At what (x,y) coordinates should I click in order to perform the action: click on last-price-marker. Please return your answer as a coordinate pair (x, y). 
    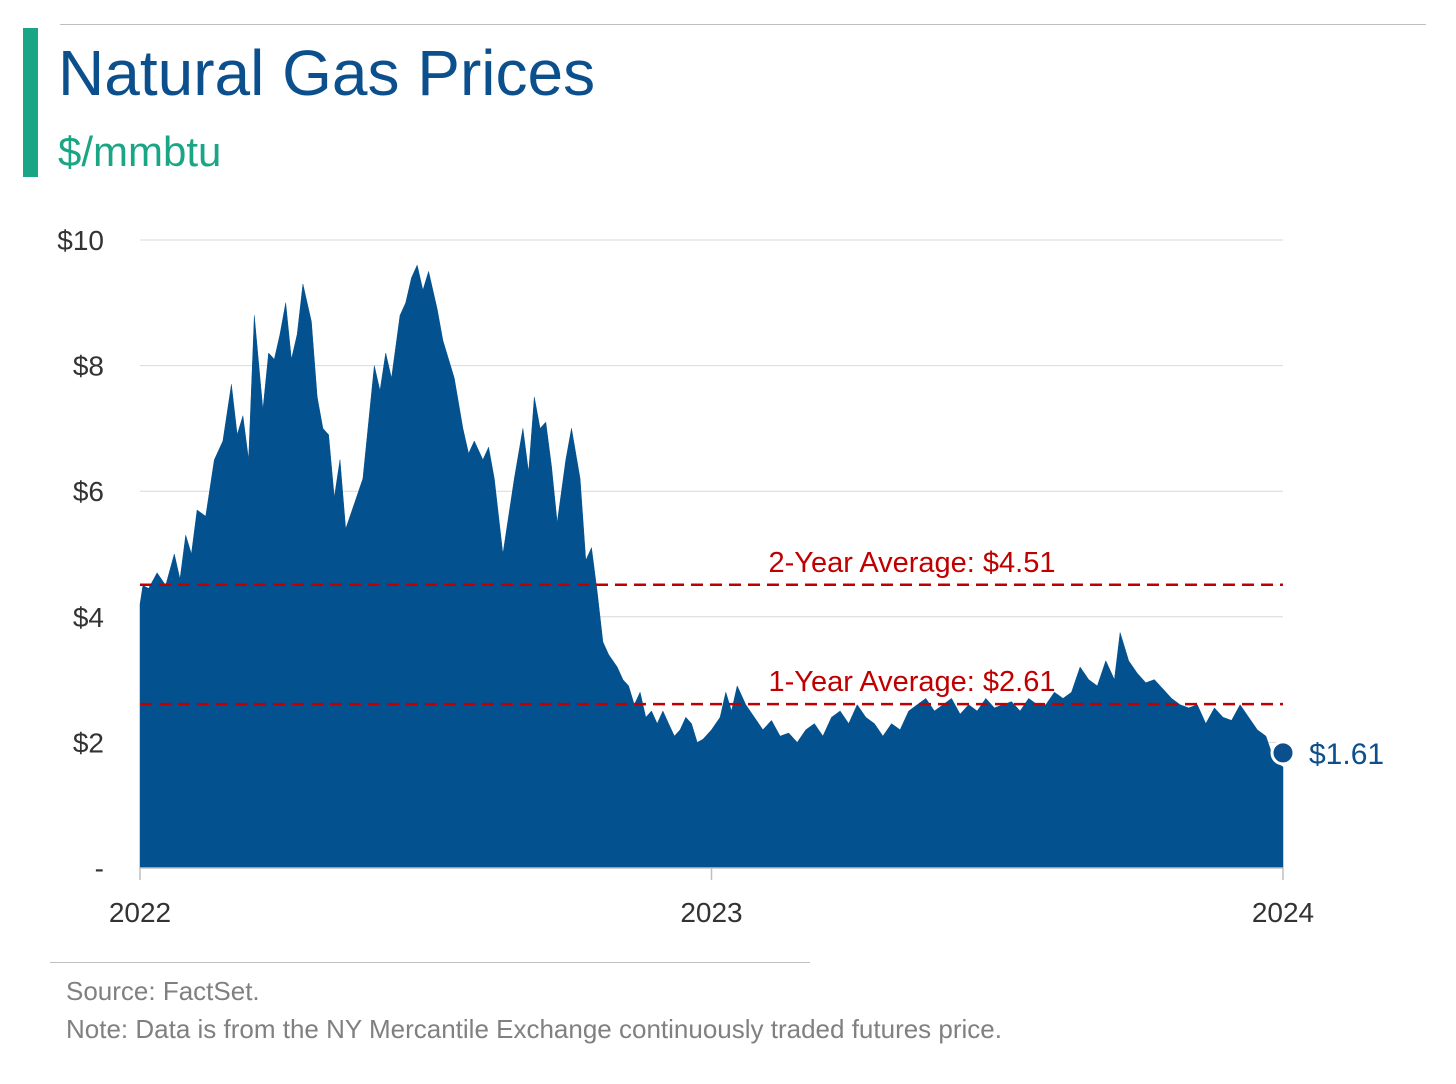
    Looking at the image, I should click on (1283, 753).